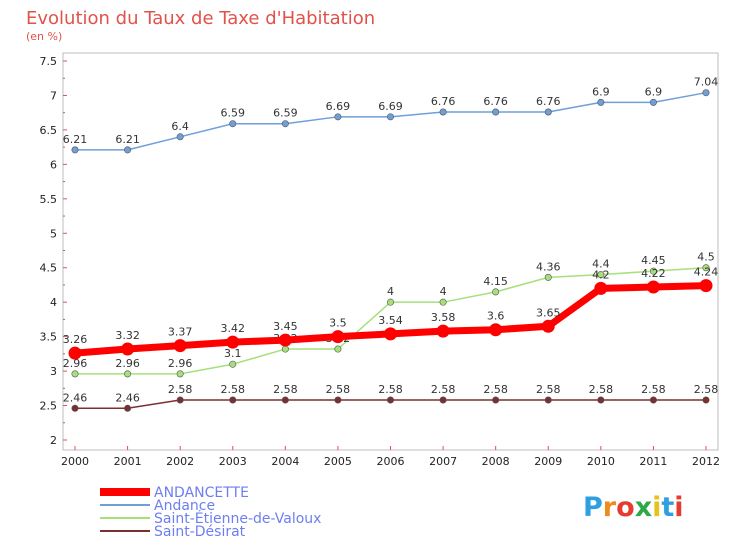 The height and width of the screenshot is (550, 750). I want to click on y-tick-label: 6.5, so click(49, 130).